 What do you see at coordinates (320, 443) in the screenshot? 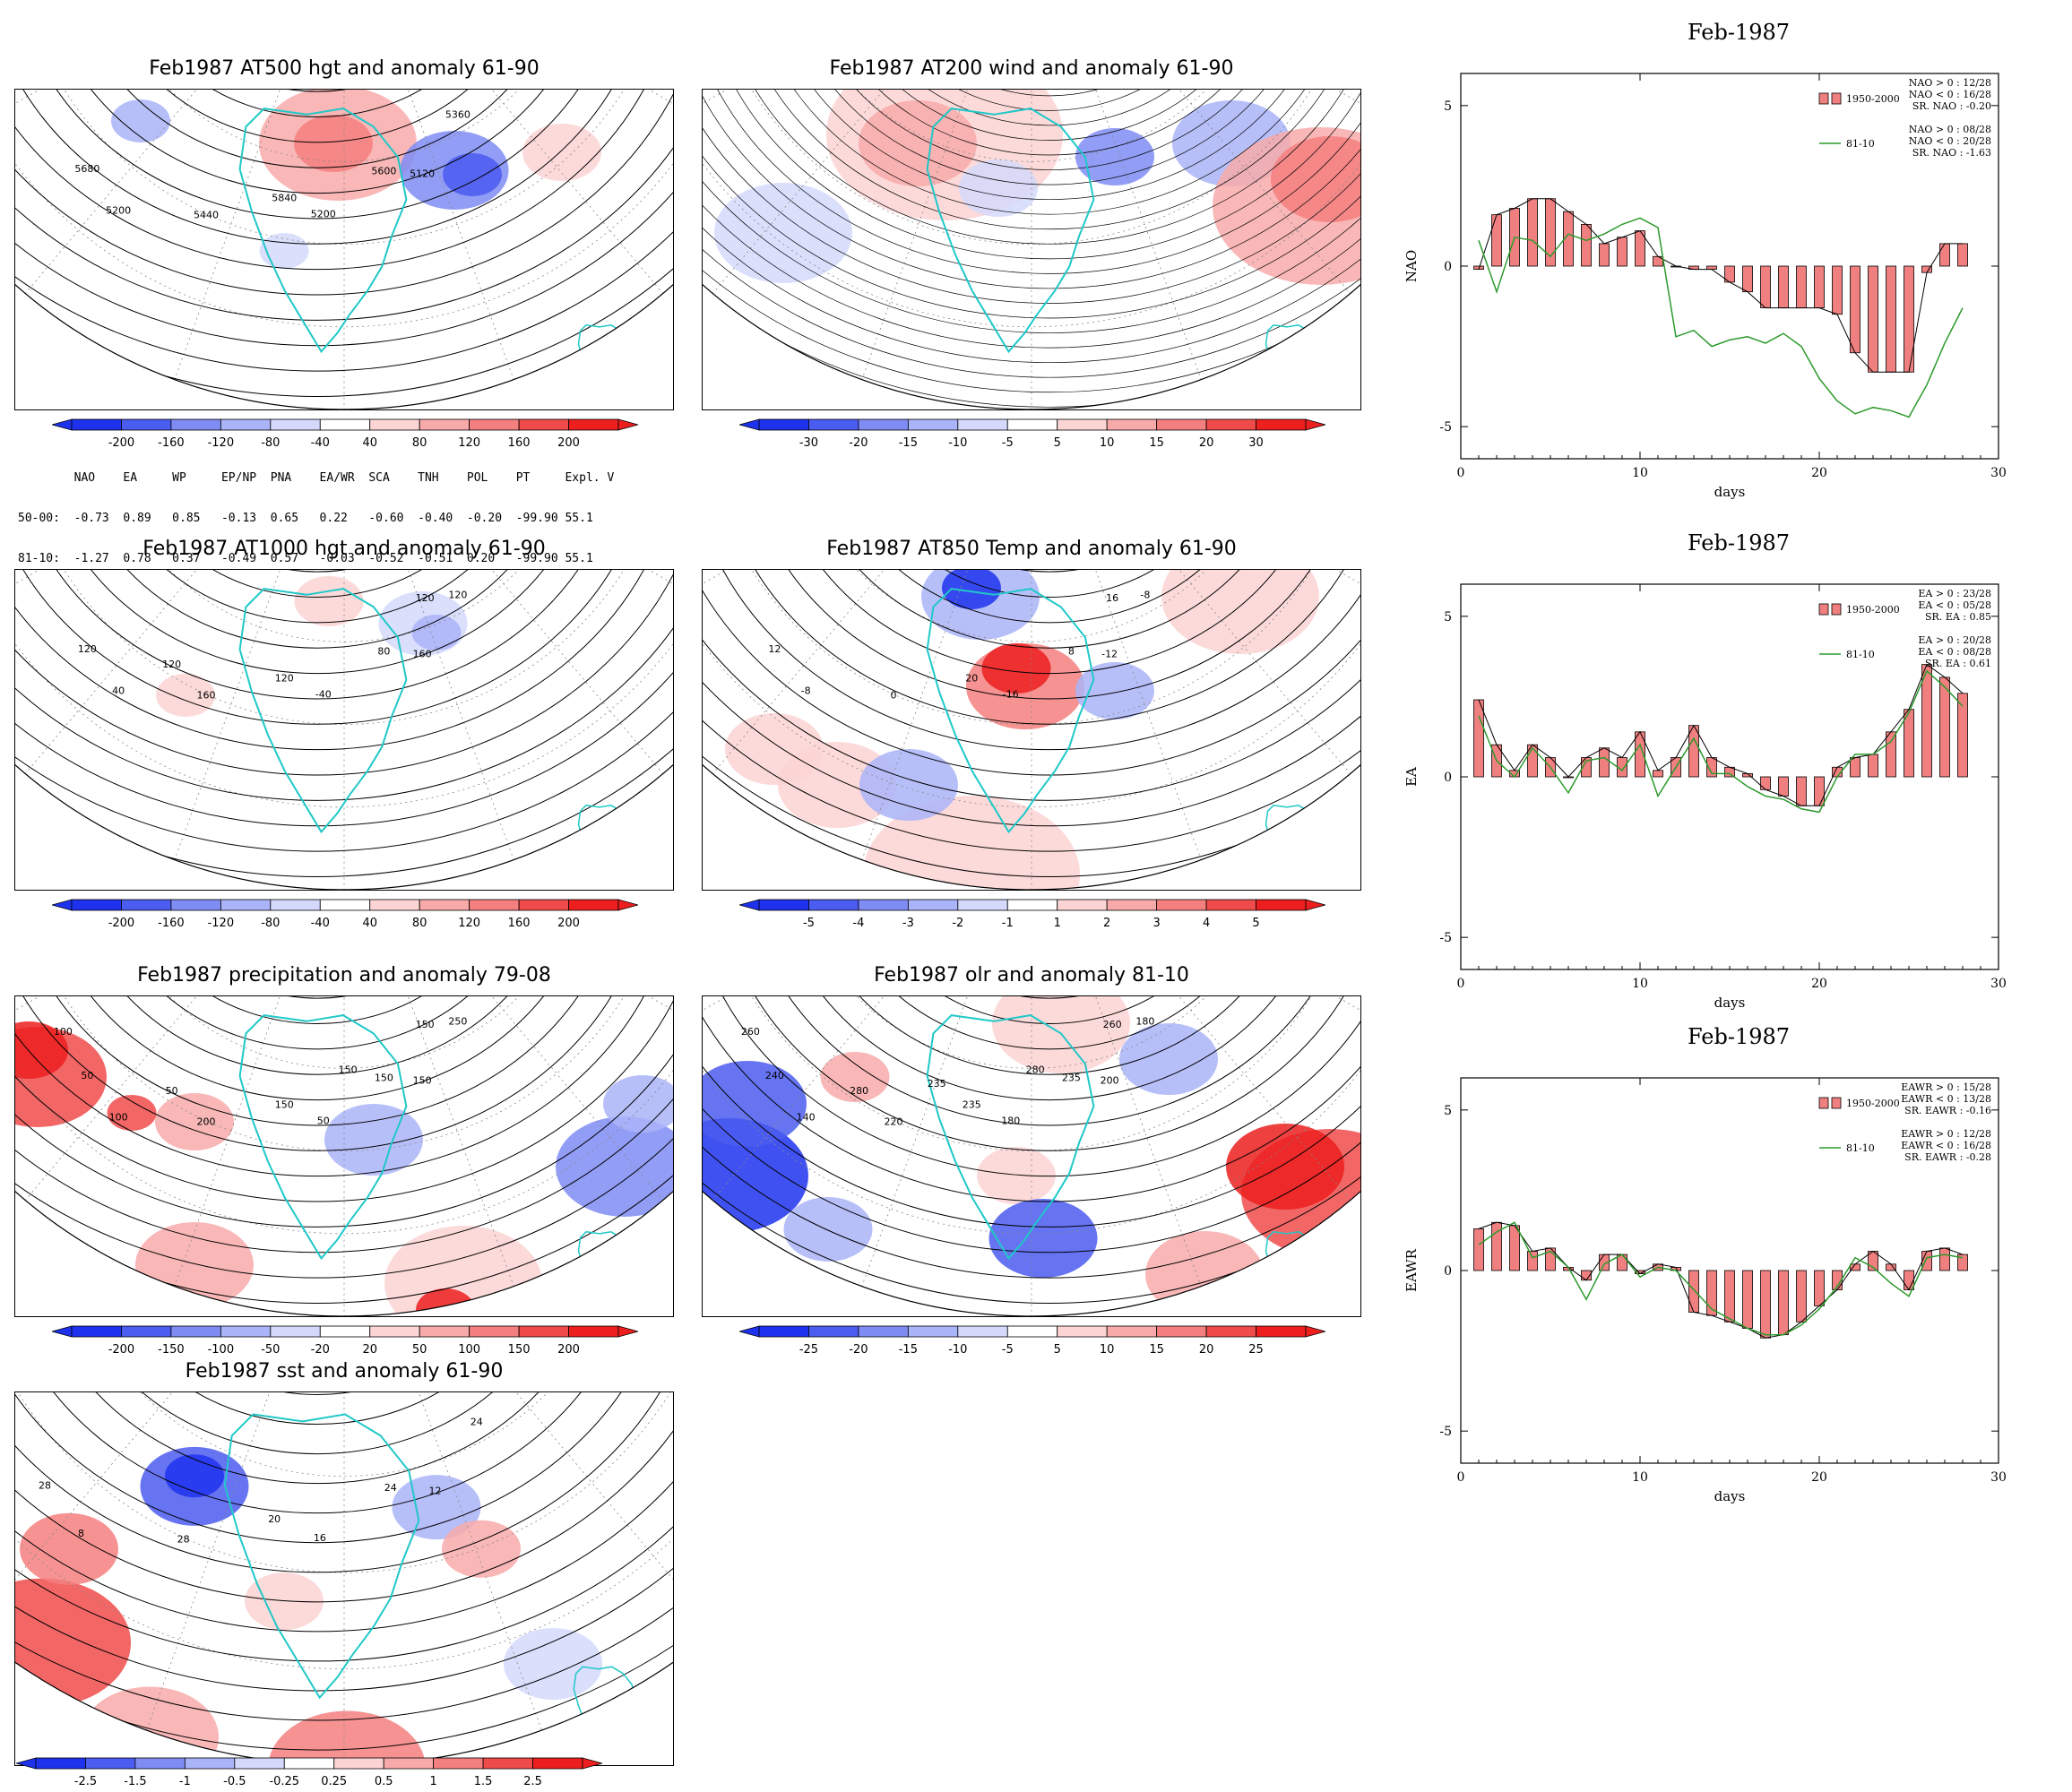
I see `colorbar-label: -40` at bounding box center [320, 443].